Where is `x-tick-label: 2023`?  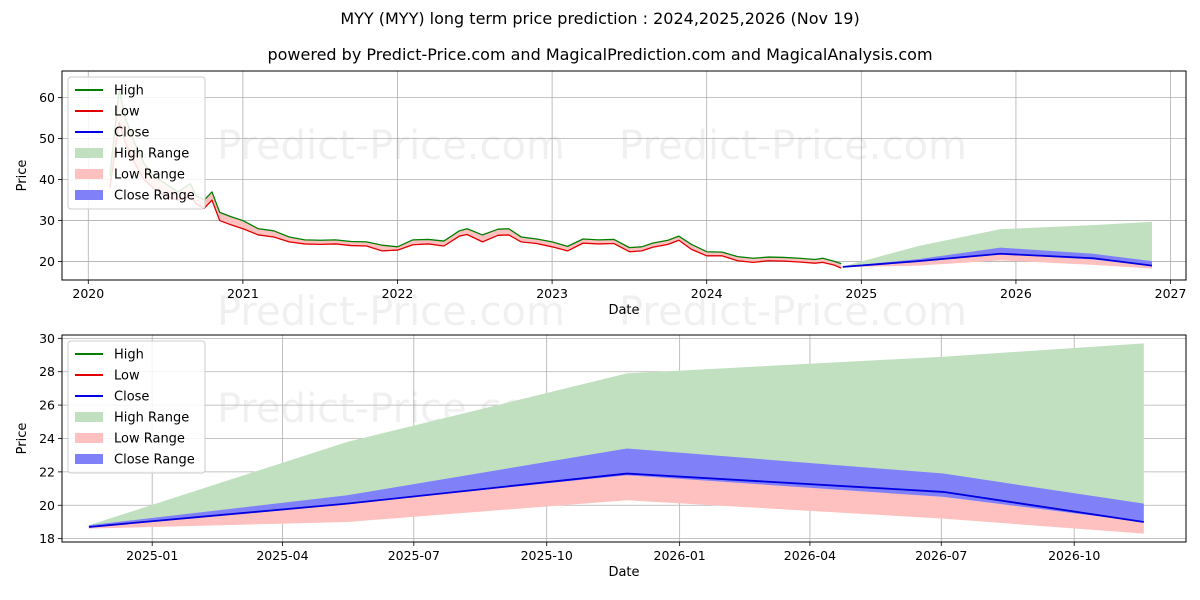 x-tick-label: 2023 is located at coordinates (552, 293).